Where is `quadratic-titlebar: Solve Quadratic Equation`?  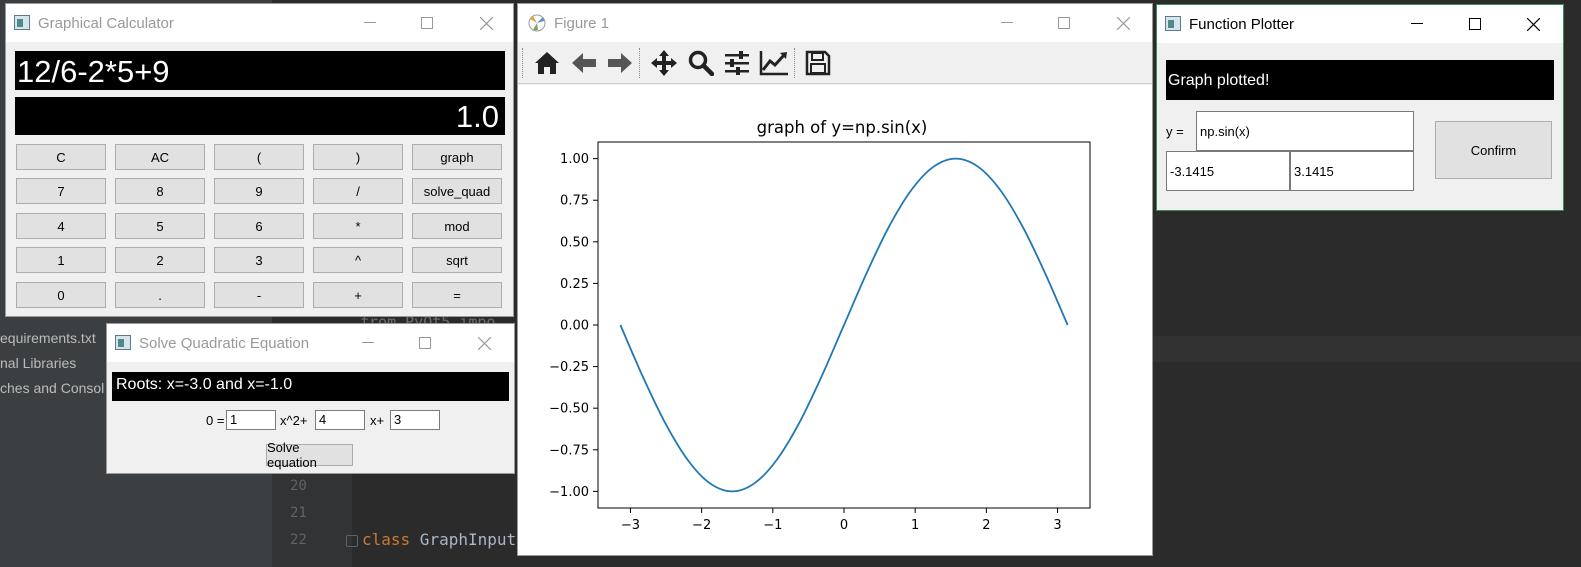 quadratic-titlebar: Solve Quadratic Equation is located at coordinates (310, 343).